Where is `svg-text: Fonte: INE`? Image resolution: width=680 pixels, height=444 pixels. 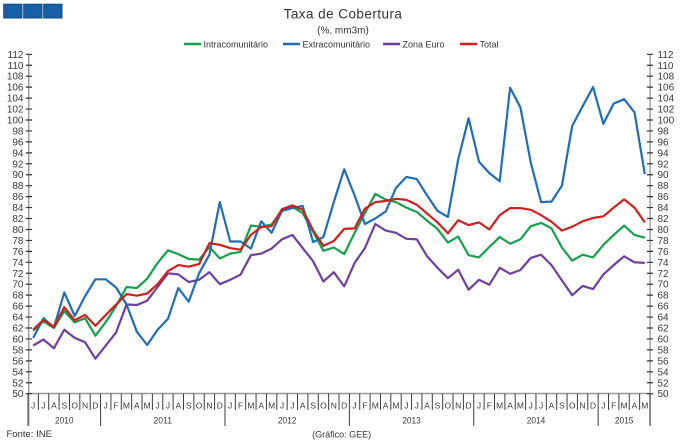
svg-text: Fonte: INE is located at coordinates (29, 434).